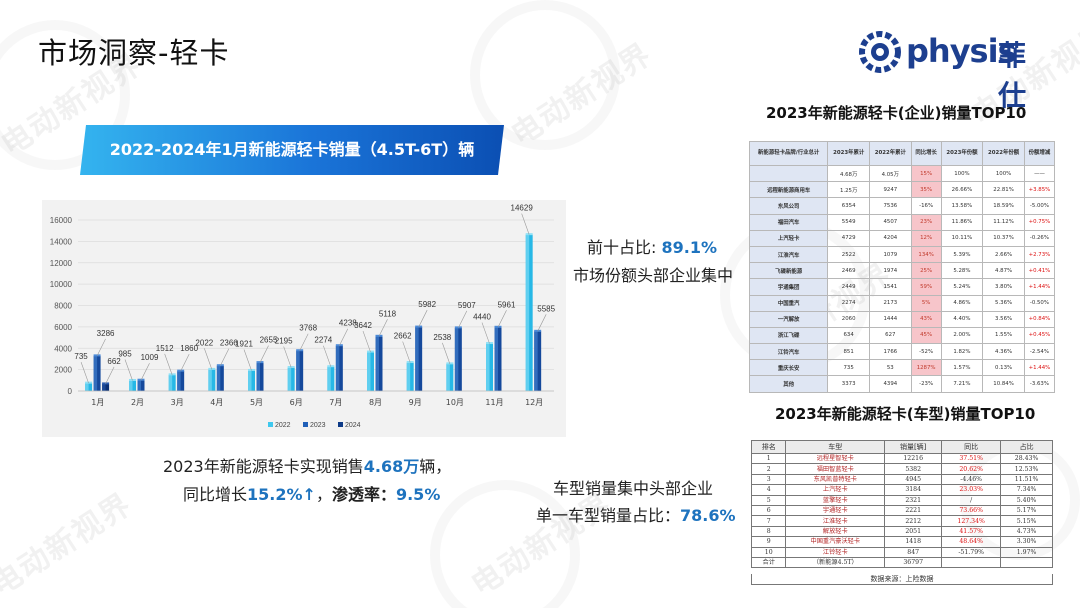 This screenshot has height=608, width=1080. Describe the element at coordinates (216, 402) in the screenshot. I see `x-tick-label: 4月` at that location.